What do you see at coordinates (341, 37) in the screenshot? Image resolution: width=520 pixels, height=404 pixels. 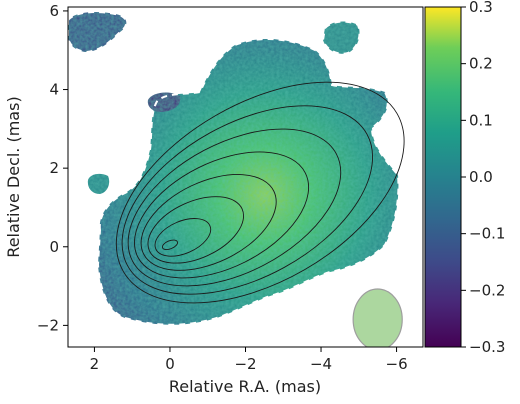 I see `emission-topright-patch` at bounding box center [341, 37].